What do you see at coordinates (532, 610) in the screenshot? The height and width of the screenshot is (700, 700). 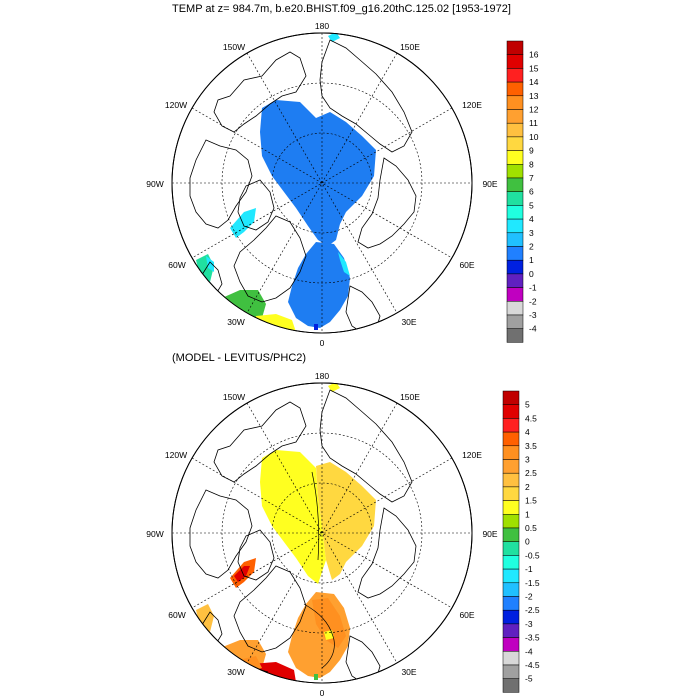 I see `colorbar-tick-label: -2.5` at bounding box center [532, 610].